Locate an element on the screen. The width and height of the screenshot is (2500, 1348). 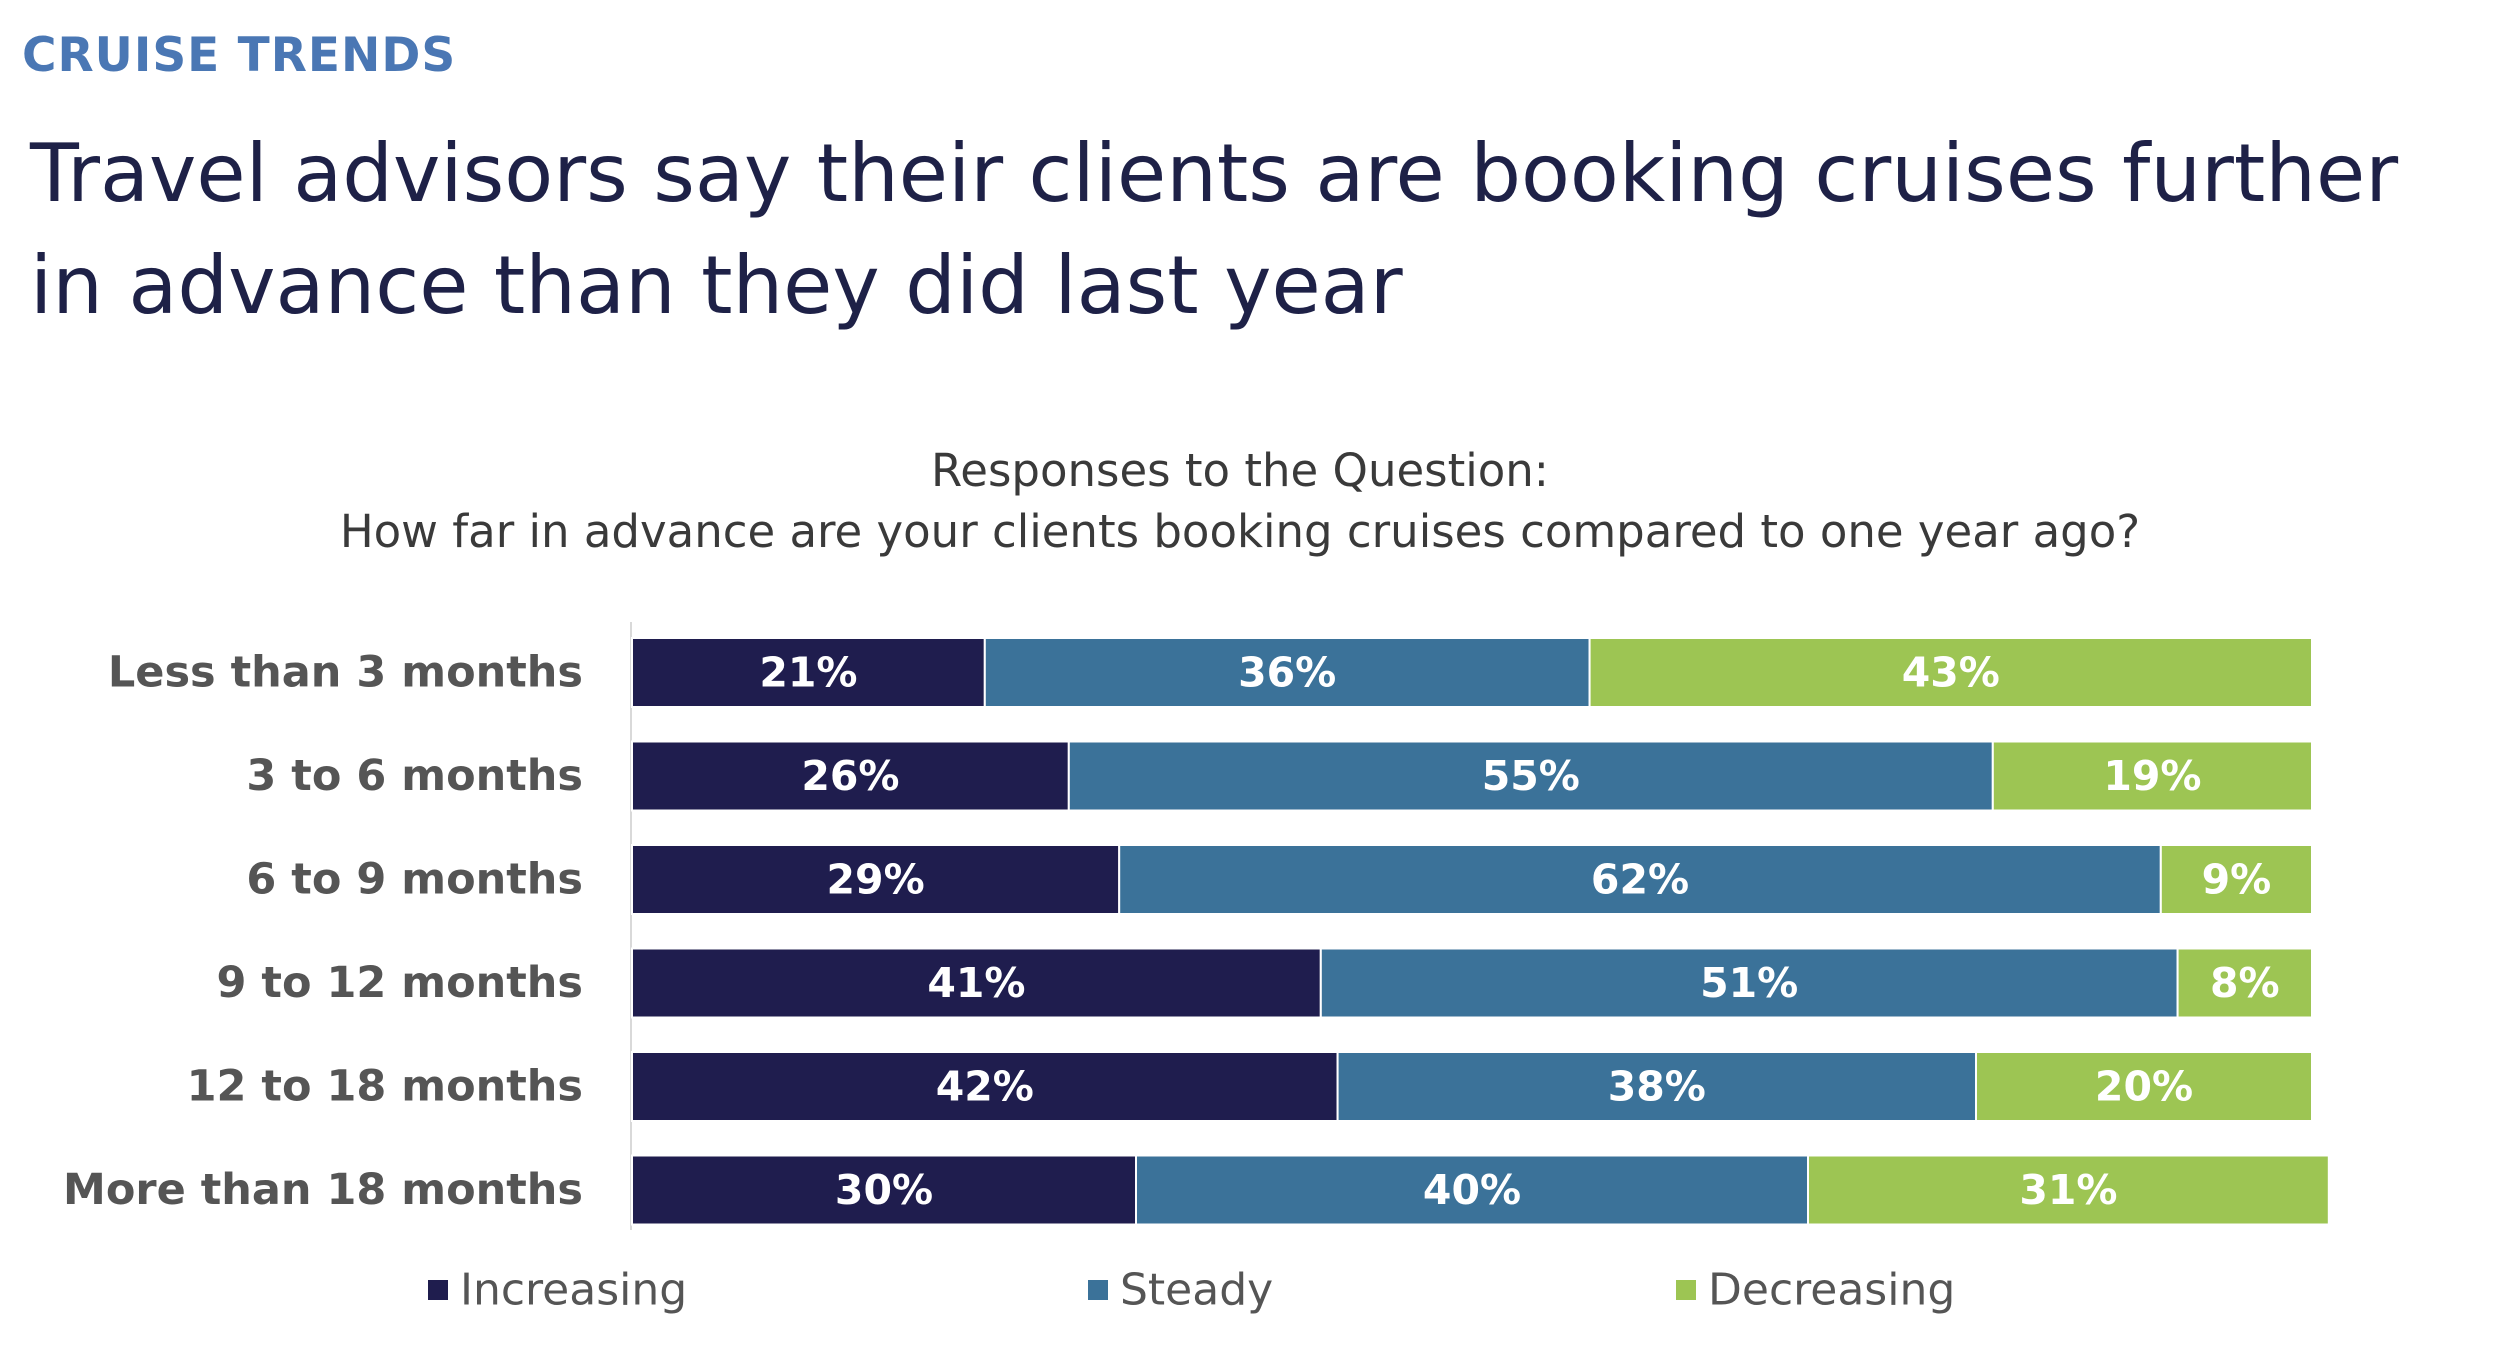
category-label-3-to-6-months: 3 to 6 months is located at coordinates (414, 776).